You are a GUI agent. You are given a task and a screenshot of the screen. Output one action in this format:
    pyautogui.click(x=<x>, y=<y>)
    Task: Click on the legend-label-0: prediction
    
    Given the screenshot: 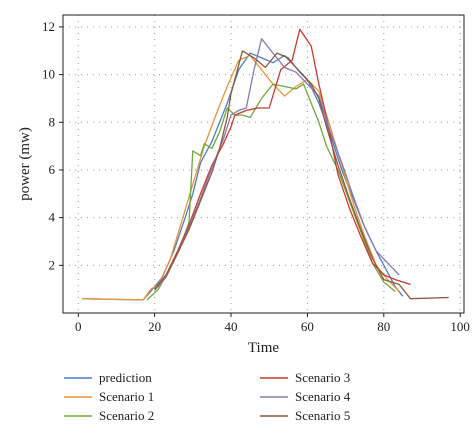 What is the action you would take?
    pyautogui.click(x=125, y=377)
    